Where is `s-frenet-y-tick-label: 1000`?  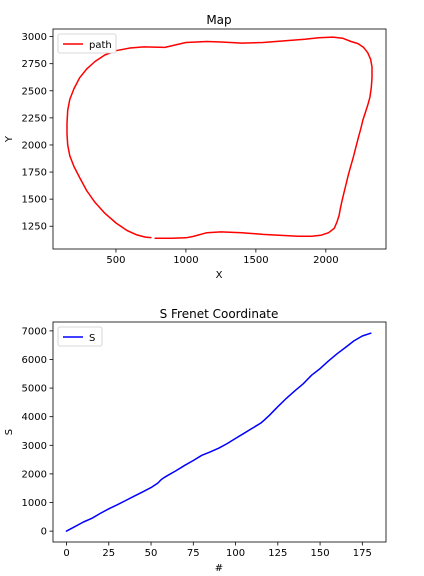 s-frenet-y-tick-label: 1000 is located at coordinates (34, 503).